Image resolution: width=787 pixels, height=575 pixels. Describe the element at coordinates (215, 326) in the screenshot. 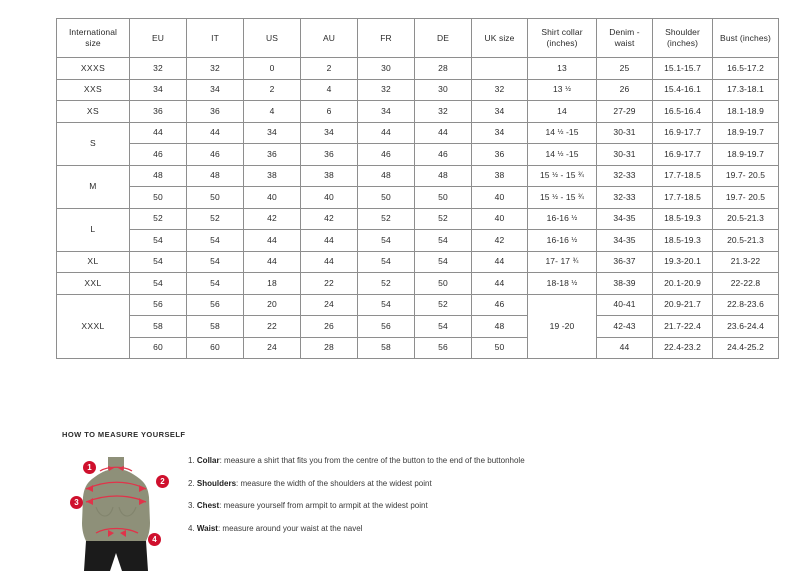

I see `cell-it: 58` at that location.